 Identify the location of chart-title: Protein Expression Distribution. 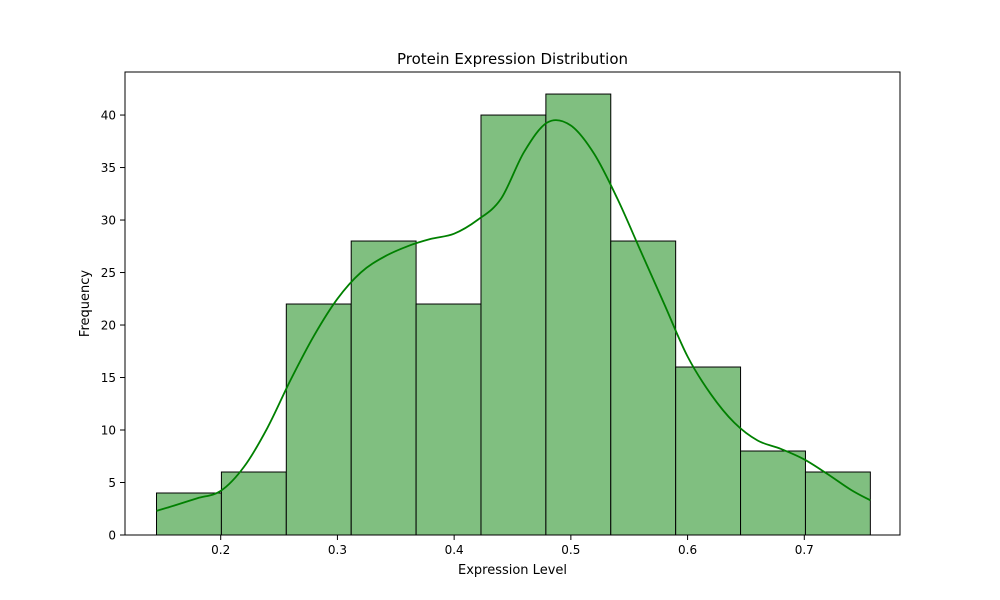
(512, 59).